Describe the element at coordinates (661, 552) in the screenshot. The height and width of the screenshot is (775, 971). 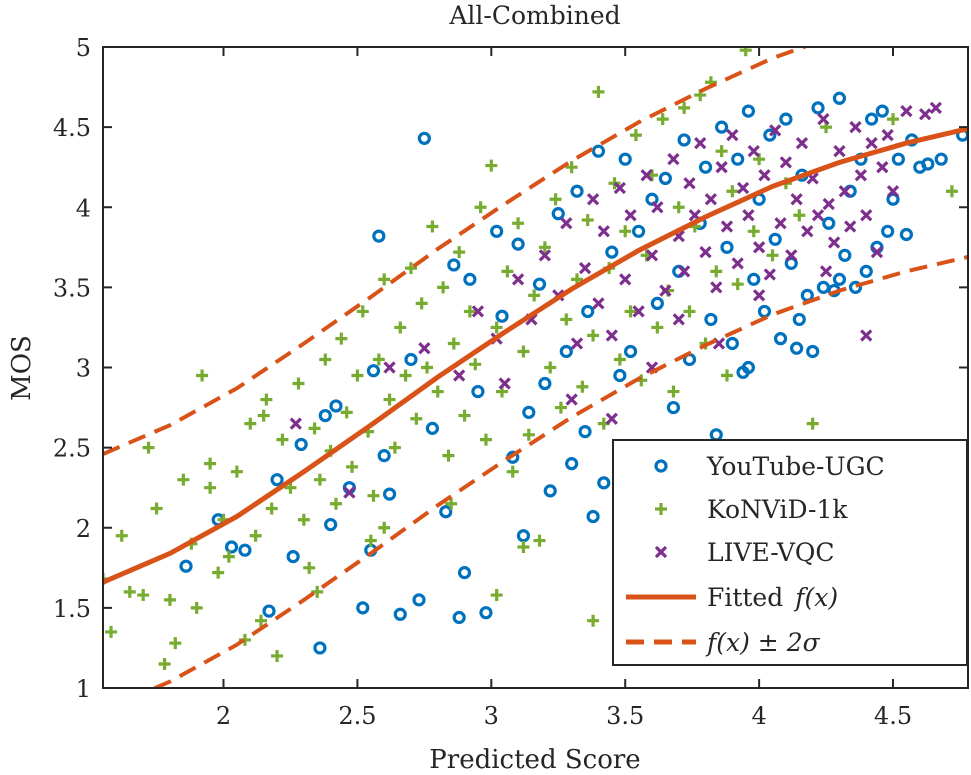
I see `legend-marker-live-vqc` at that location.